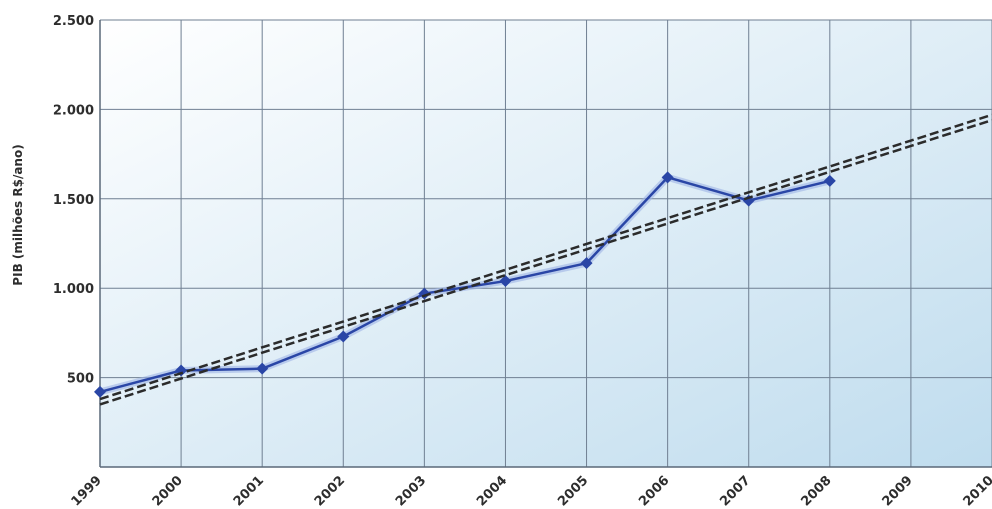 Image resolution: width=992 pixels, height=509 pixels. Describe the element at coordinates (492, 491) in the screenshot. I see `x-tick-label: 2004` at that location.